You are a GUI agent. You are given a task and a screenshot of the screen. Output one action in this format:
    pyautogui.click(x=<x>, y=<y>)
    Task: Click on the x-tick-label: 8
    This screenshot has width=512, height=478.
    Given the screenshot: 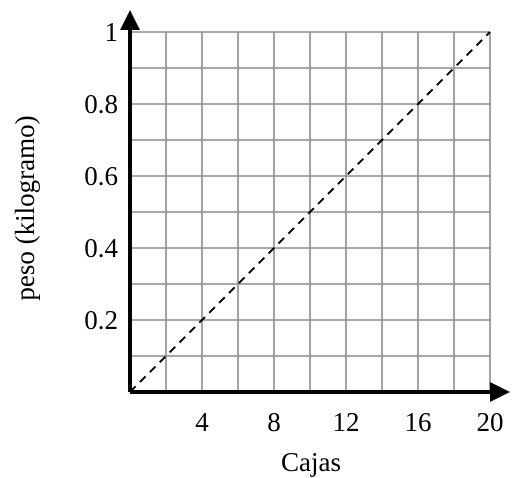 What is the action you would take?
    pyautogui.click(x=274, y=422)
    